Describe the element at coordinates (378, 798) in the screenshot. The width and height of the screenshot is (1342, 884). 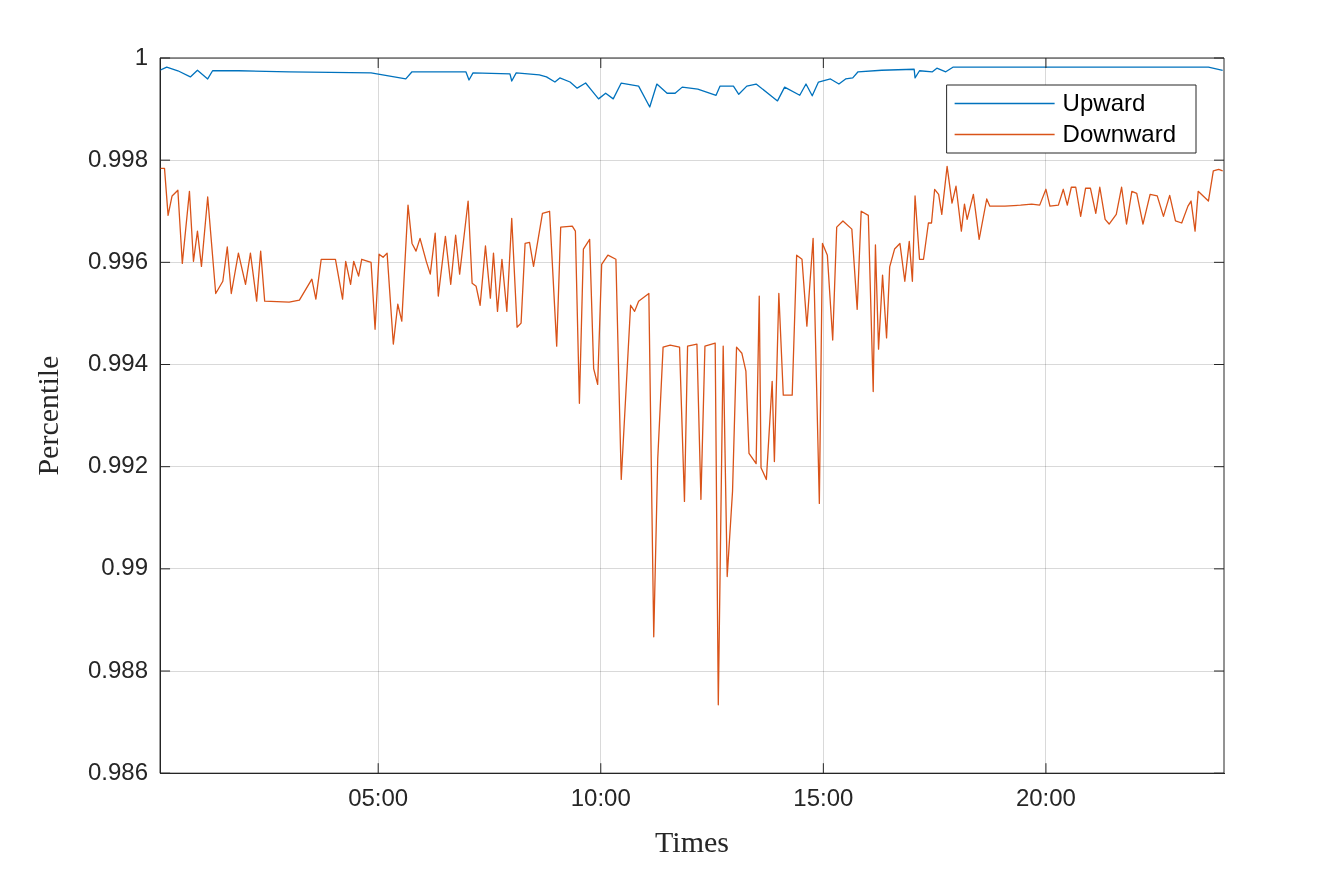
I see `x-tick-label: 05:00` at that location.